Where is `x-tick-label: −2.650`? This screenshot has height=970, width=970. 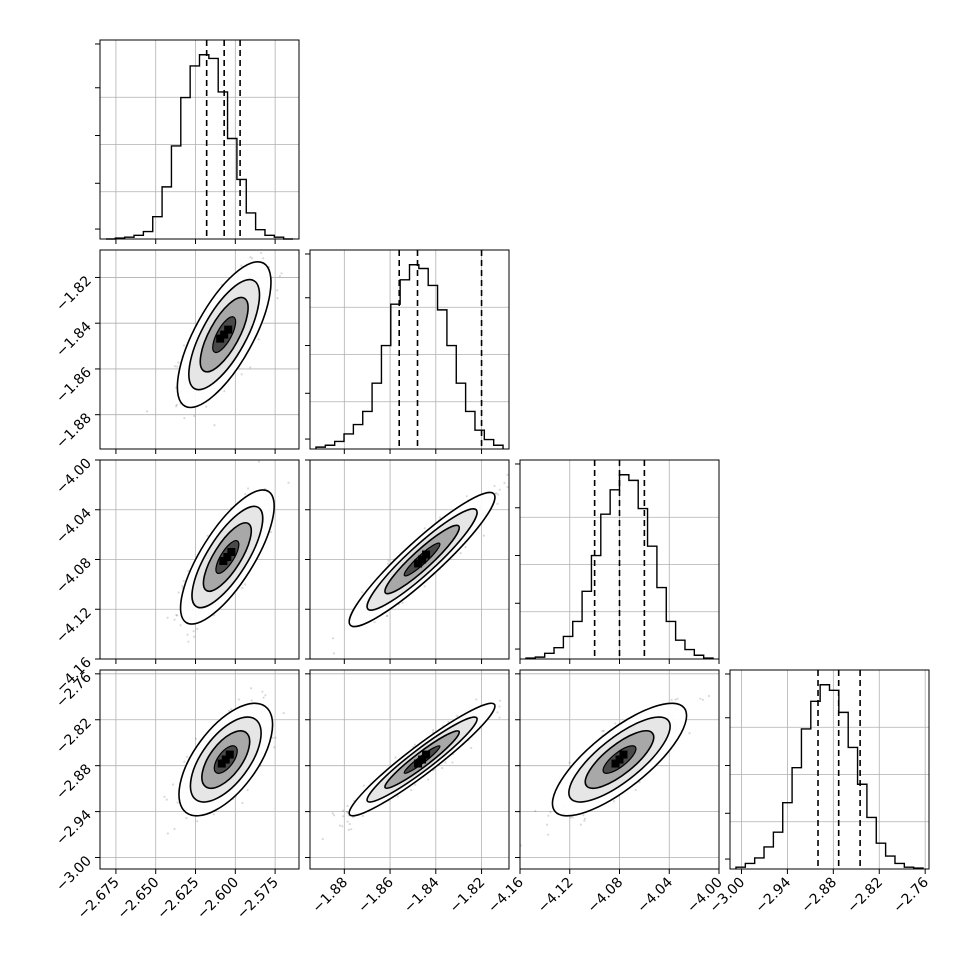 x-tick-label: −2.650 is located at coordinates (139, 899).